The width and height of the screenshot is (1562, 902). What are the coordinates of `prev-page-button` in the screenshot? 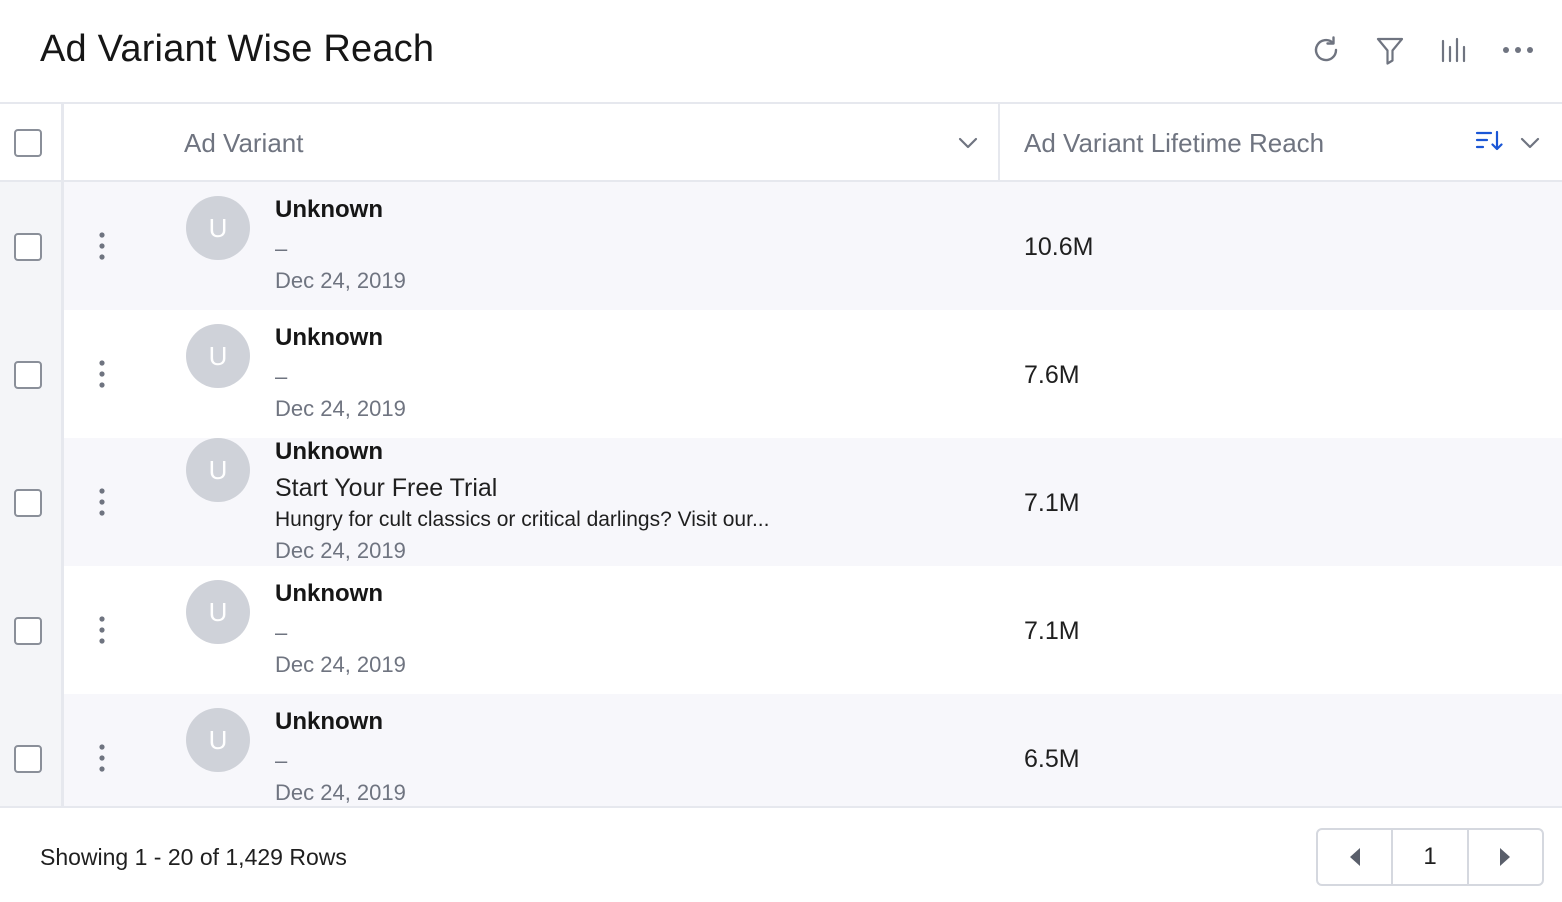 It's located at (1354, 857).